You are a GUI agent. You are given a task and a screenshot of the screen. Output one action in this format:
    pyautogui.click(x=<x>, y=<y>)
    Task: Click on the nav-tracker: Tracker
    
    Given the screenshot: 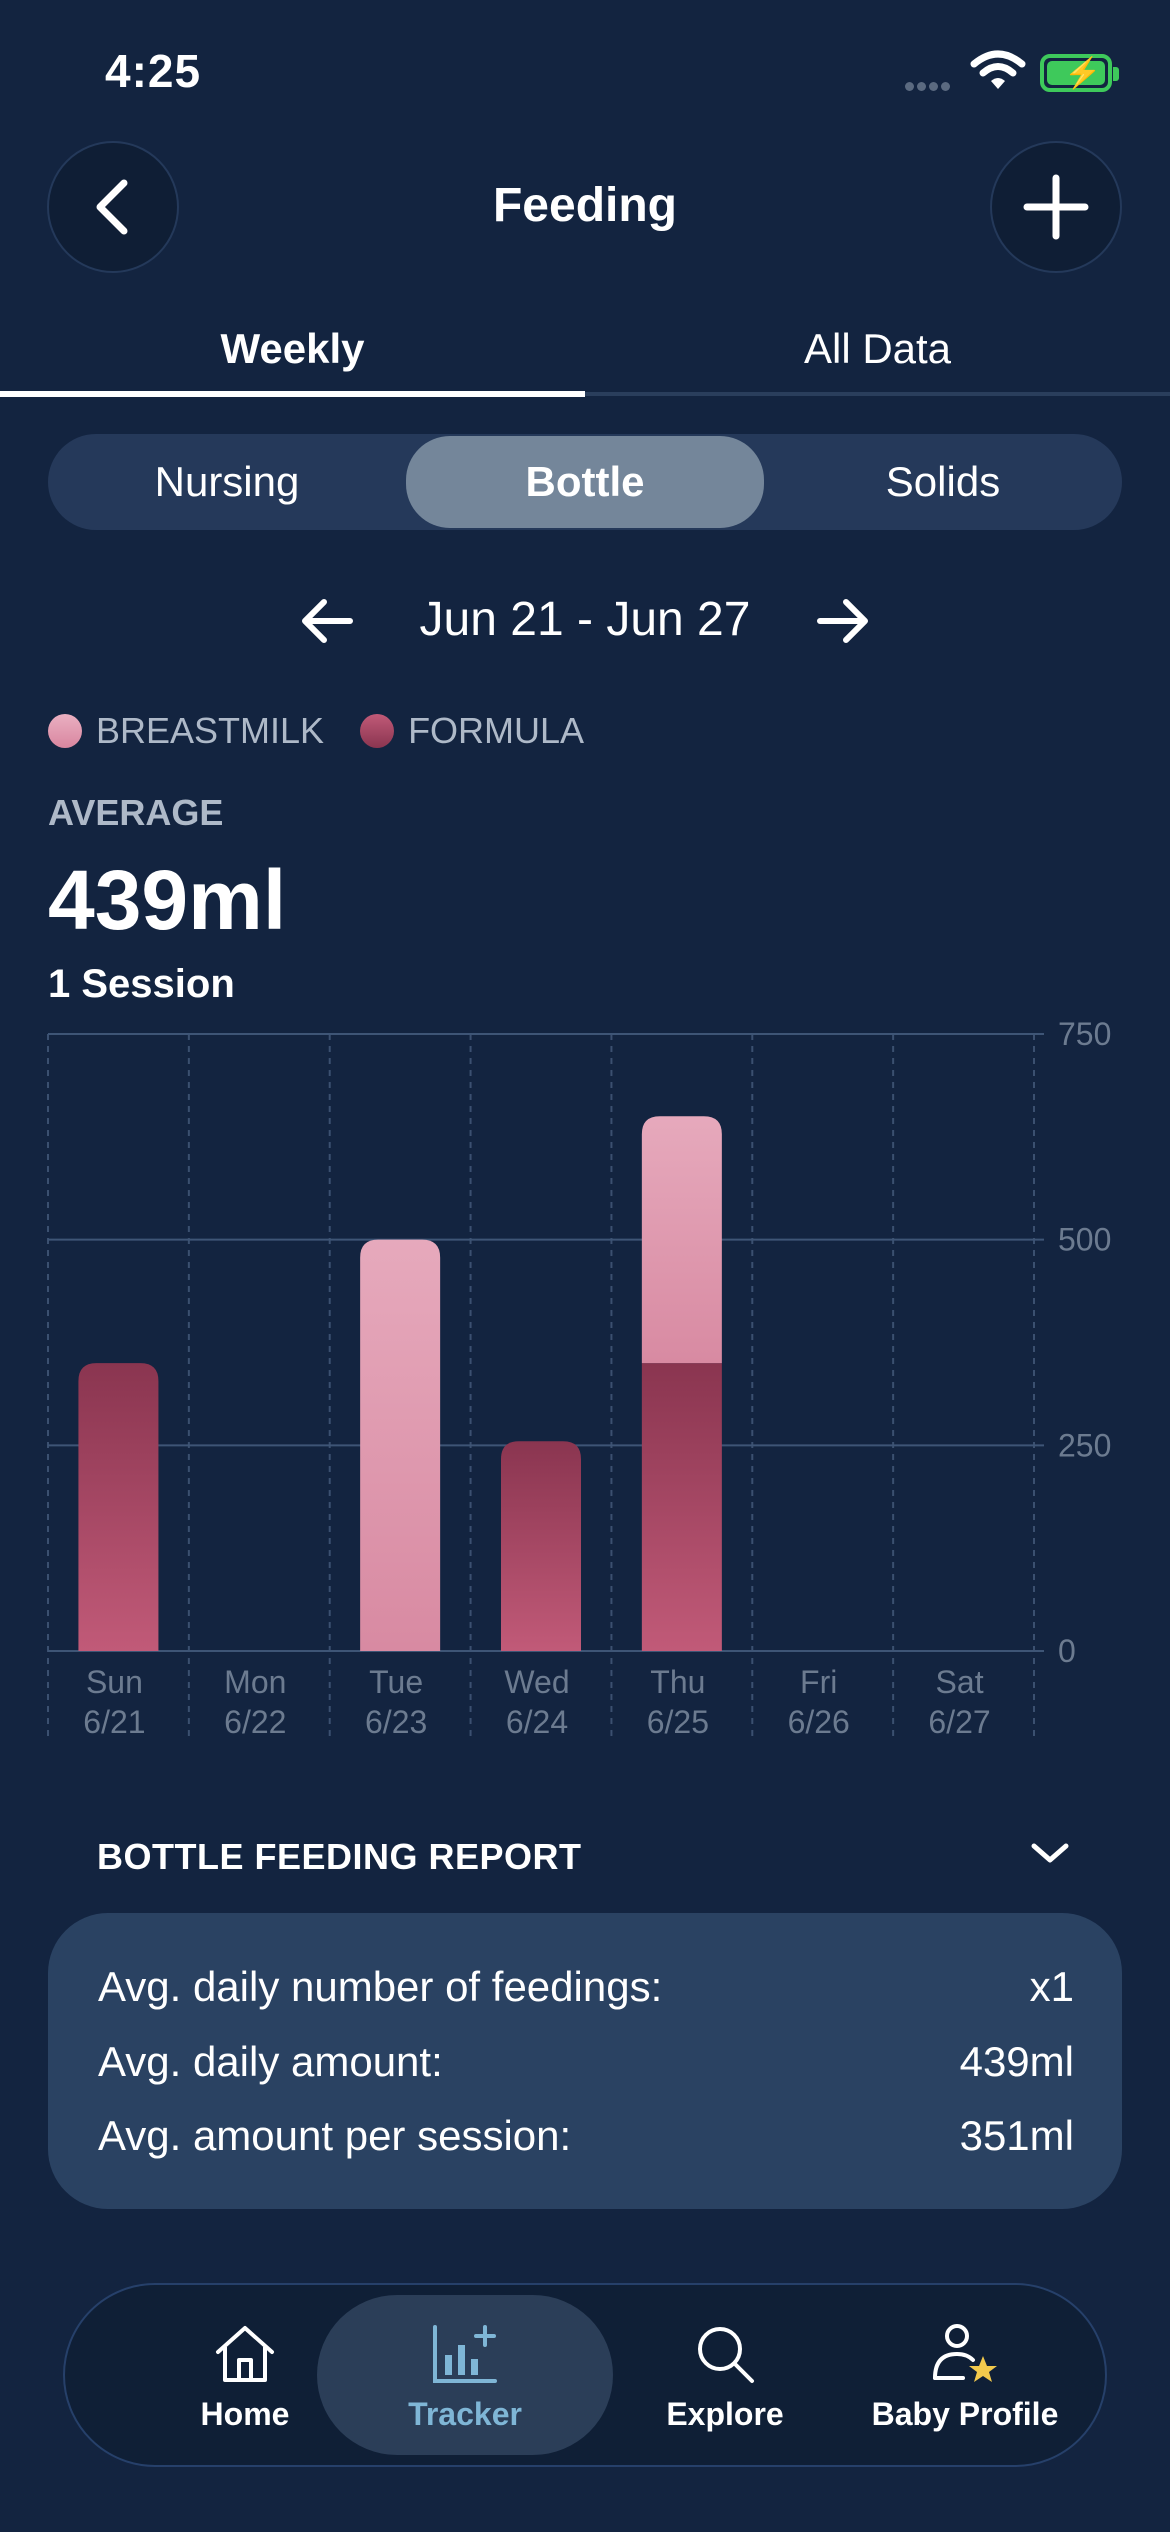 What is the action you would take?
    pyautogui.click(x=465, y=2375)
    